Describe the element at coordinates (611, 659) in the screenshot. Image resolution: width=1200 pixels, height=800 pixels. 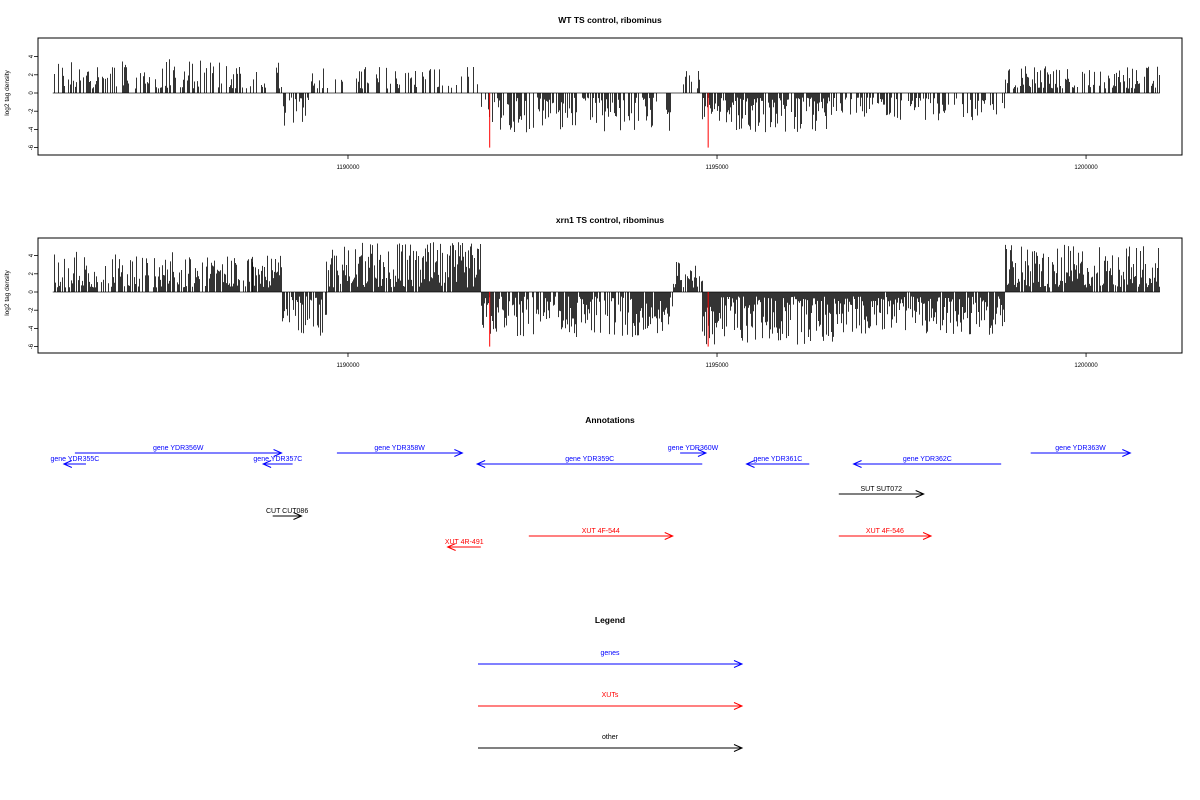
I see `legend-item: genes` at that location.